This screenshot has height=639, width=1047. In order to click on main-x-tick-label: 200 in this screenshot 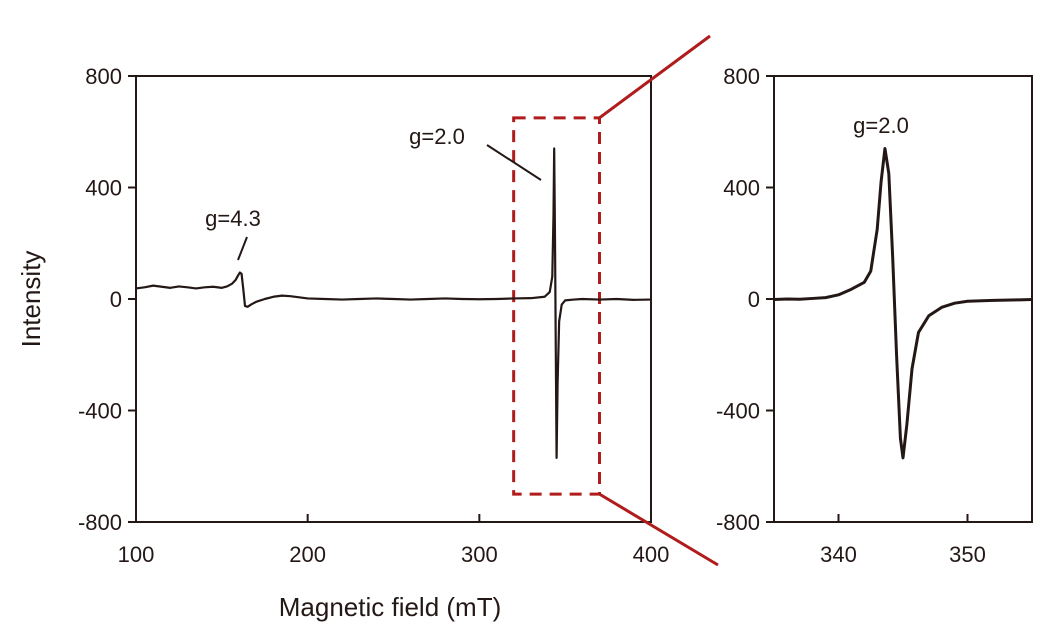, I will do `click(307, 554)`.